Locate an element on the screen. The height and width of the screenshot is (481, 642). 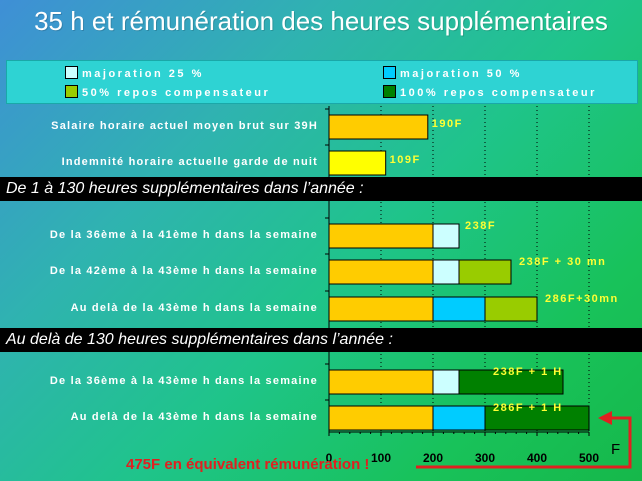
x-tick-label: 200 is located at coordinates (433, 458).